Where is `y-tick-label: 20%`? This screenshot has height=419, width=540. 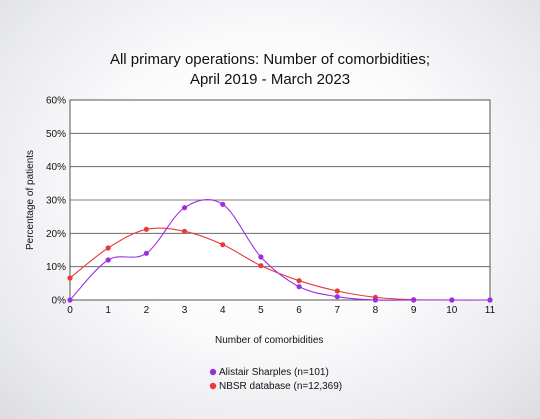 y-tick-label: 20% is located at coordinates (56, 234).